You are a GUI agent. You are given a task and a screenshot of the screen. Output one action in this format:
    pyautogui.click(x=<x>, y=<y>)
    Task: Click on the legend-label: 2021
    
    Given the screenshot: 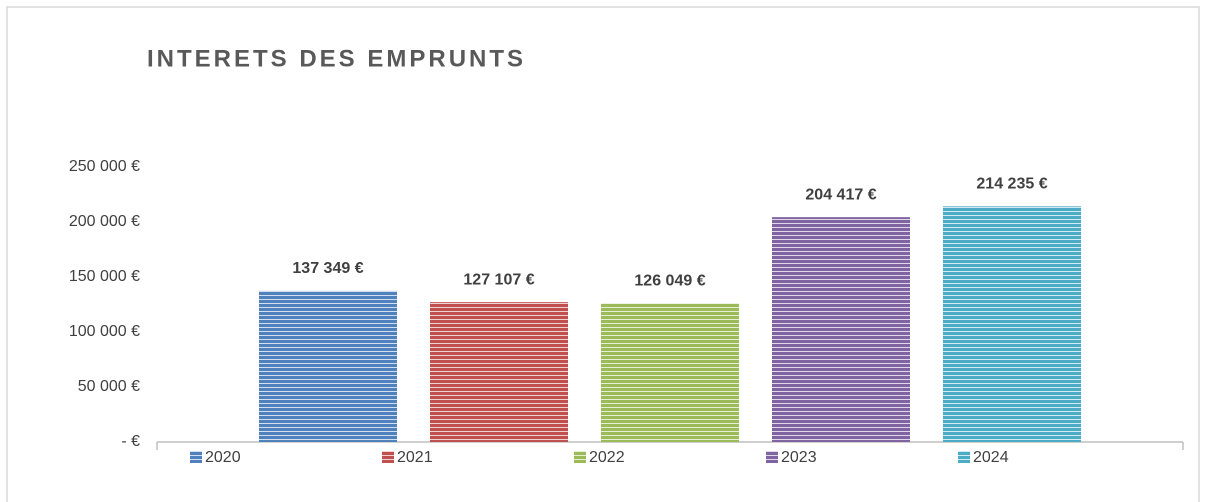 What is the action you would take?
    pyautogui.click(x=415, y=457)
    